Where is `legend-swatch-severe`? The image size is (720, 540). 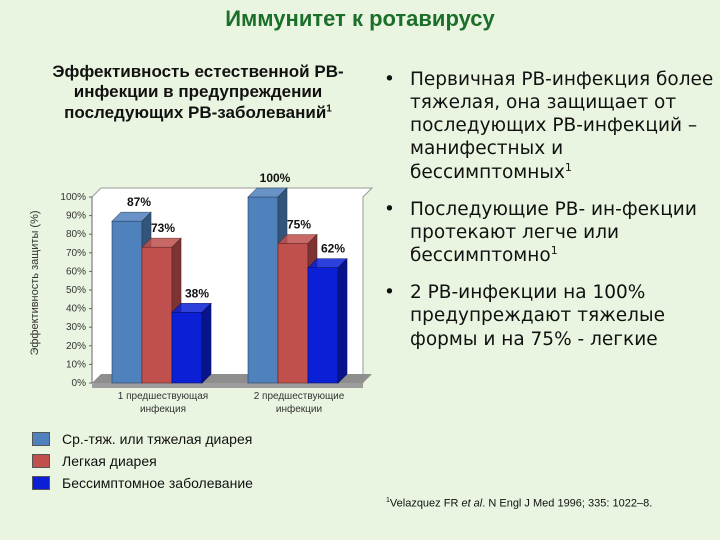 legend-swatch-severe is located at coordinates (41, 439).